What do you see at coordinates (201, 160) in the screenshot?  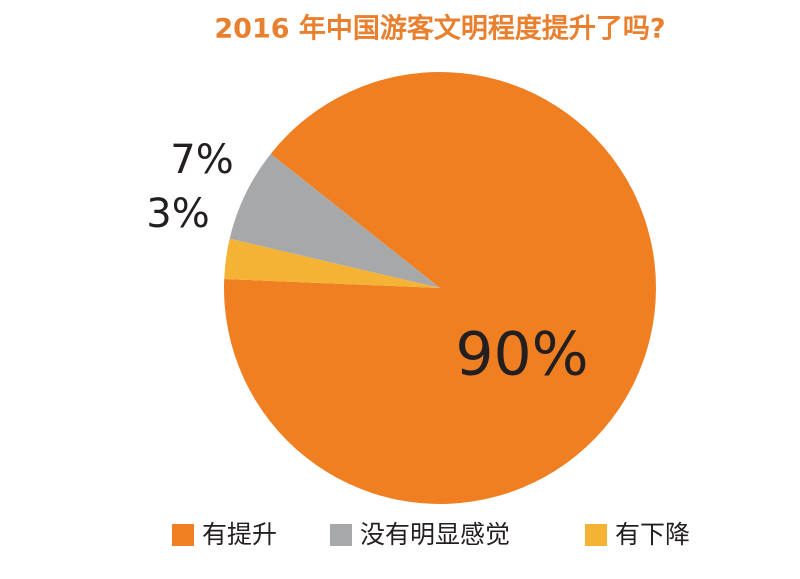 I see `value-label: 7%` at bounding box center [201, 160].